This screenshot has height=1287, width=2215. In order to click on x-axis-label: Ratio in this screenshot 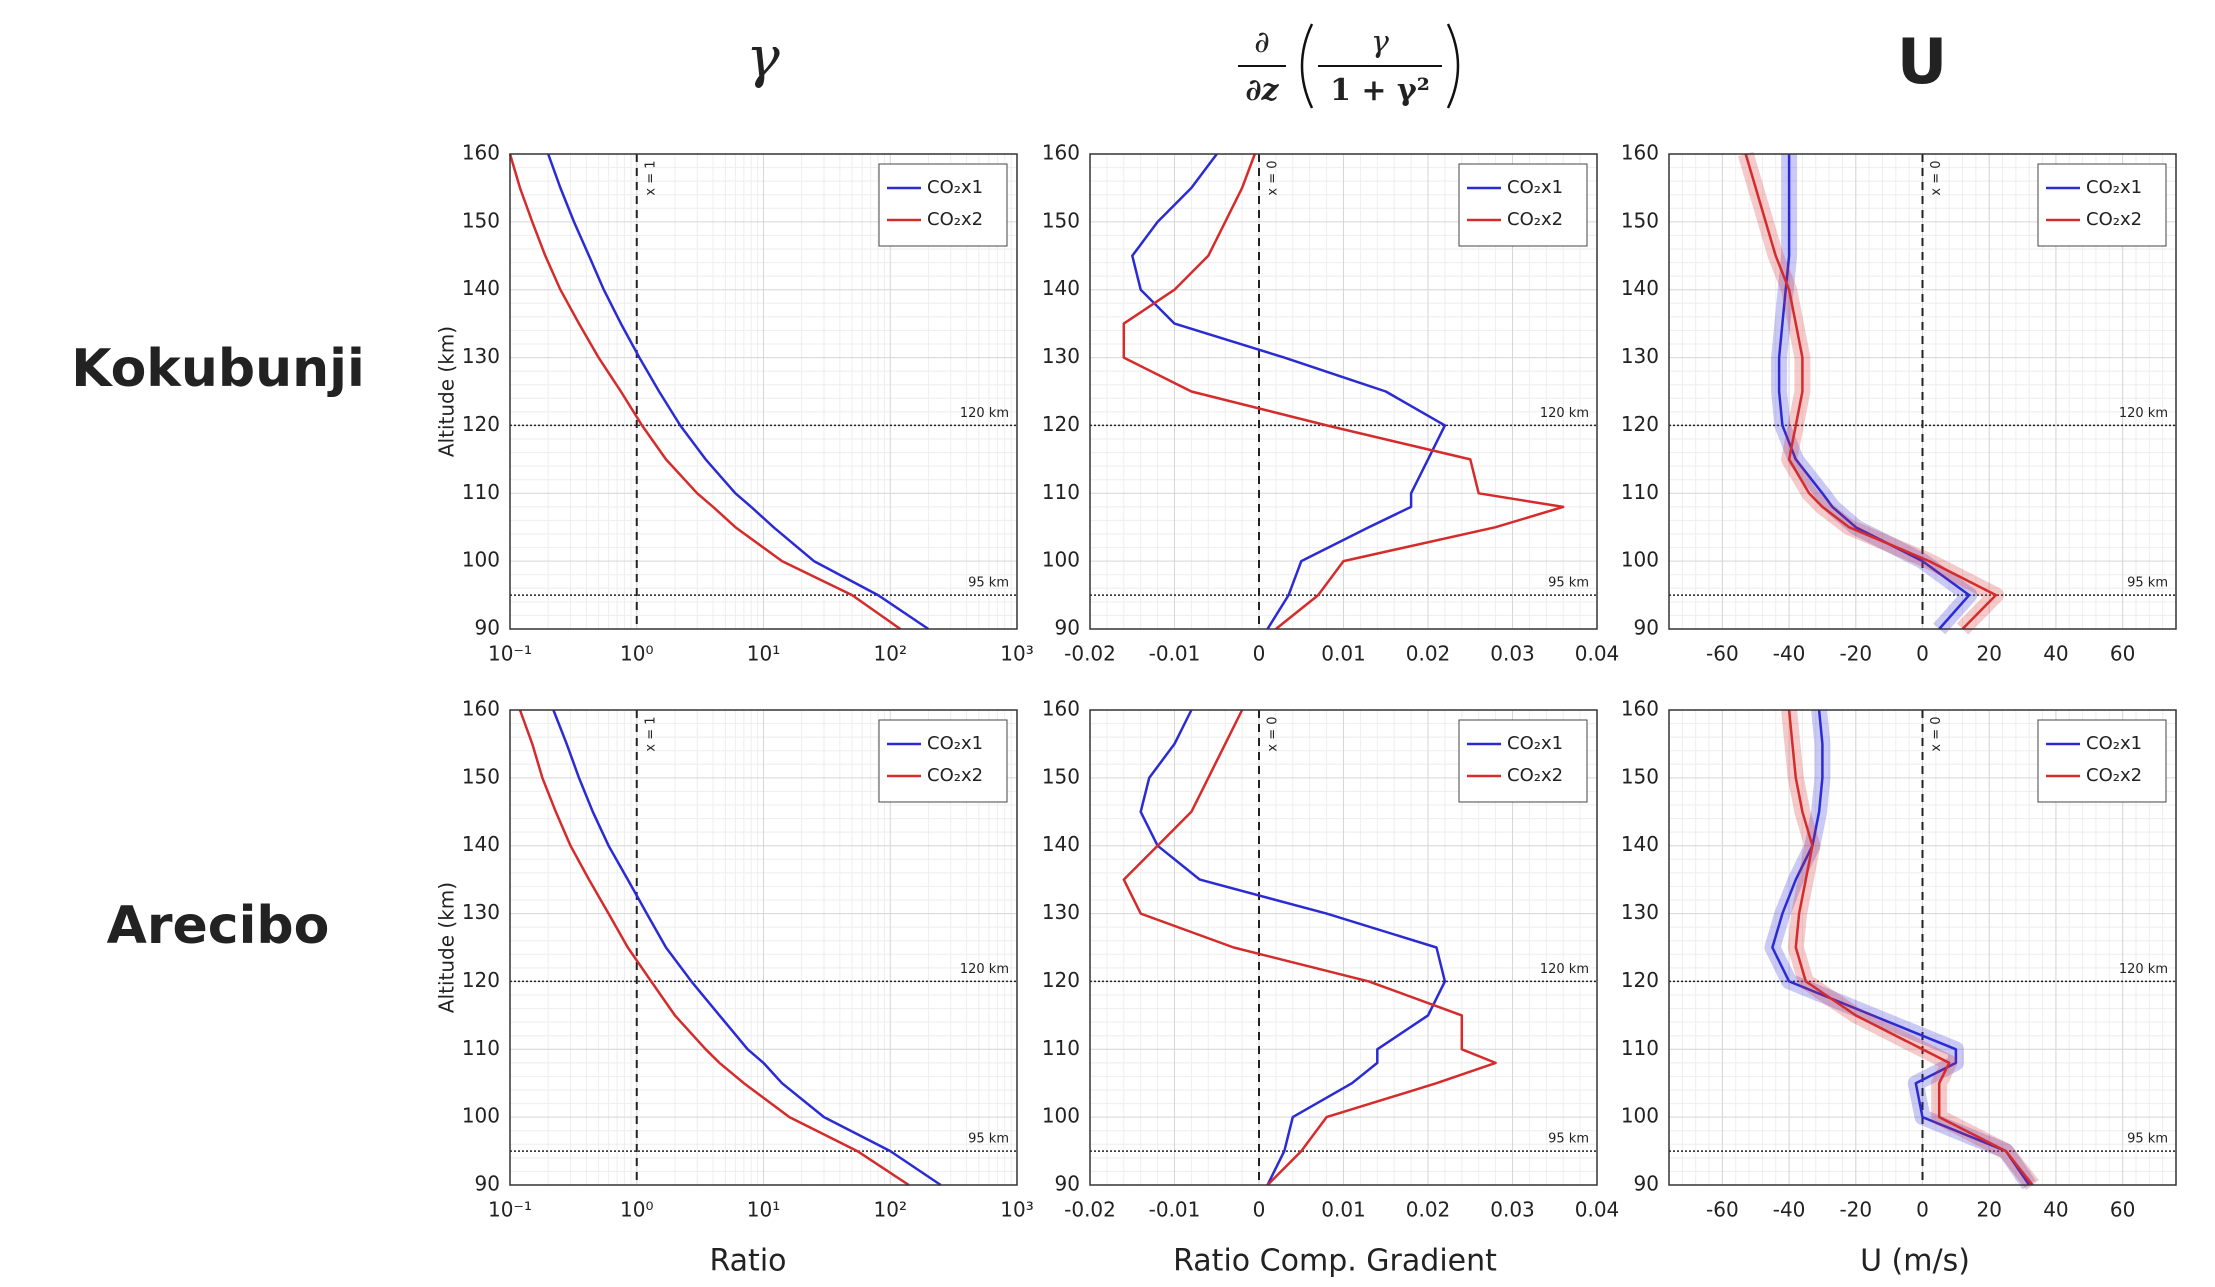, I will do `click(747, 1261)`.